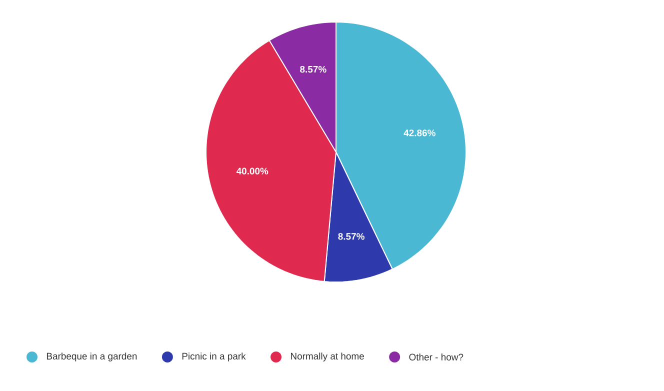 The width and height of the screenshot is (664, 391). I want to click on legend-label: Picnic in a park, so click(214, 357).